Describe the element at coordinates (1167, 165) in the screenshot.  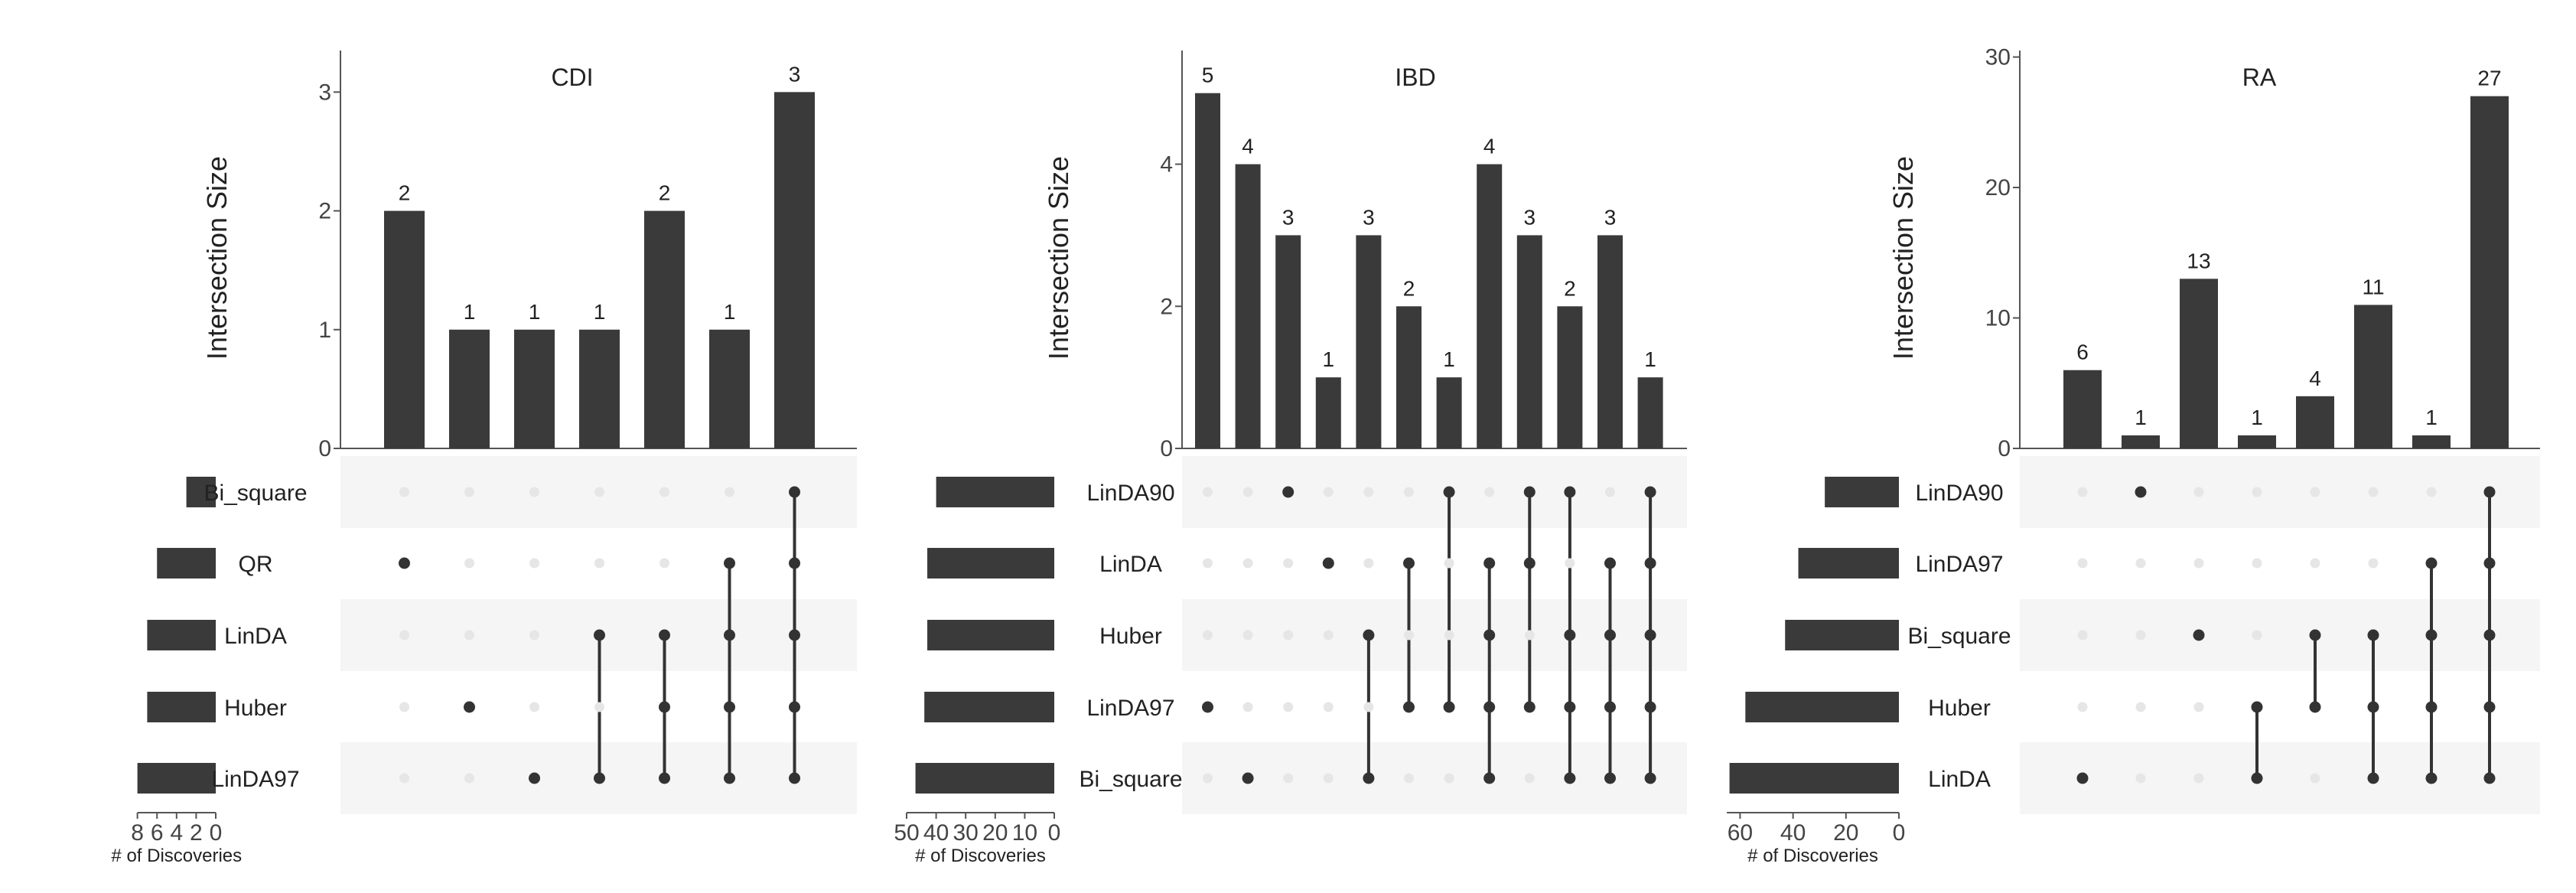
I see `y-tick-label: 4` at that location.